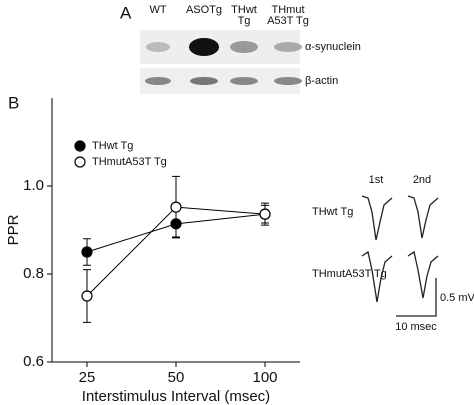  Describe the element at coordinates (176, 396) in the screenshot. I see `x-axis-label: Interstimulus Interval (msec)` at that location.